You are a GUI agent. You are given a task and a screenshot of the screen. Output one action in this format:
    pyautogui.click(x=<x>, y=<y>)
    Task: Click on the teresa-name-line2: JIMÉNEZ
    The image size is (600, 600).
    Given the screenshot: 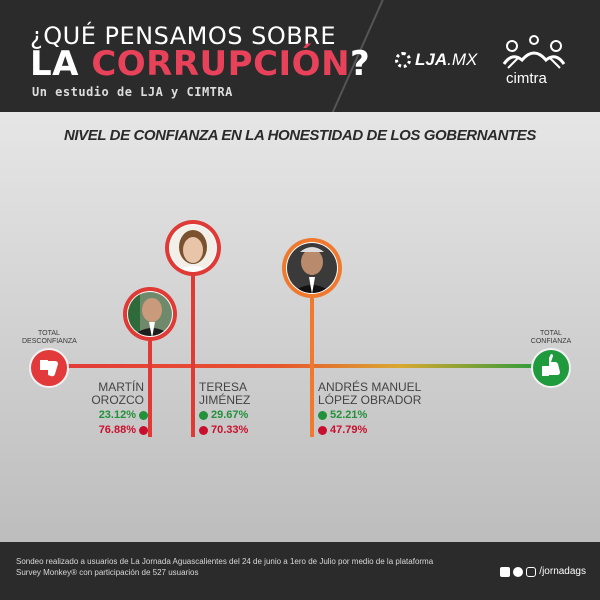 What is the action you would take?
    pyautogui.click(x=225, y=400)
    